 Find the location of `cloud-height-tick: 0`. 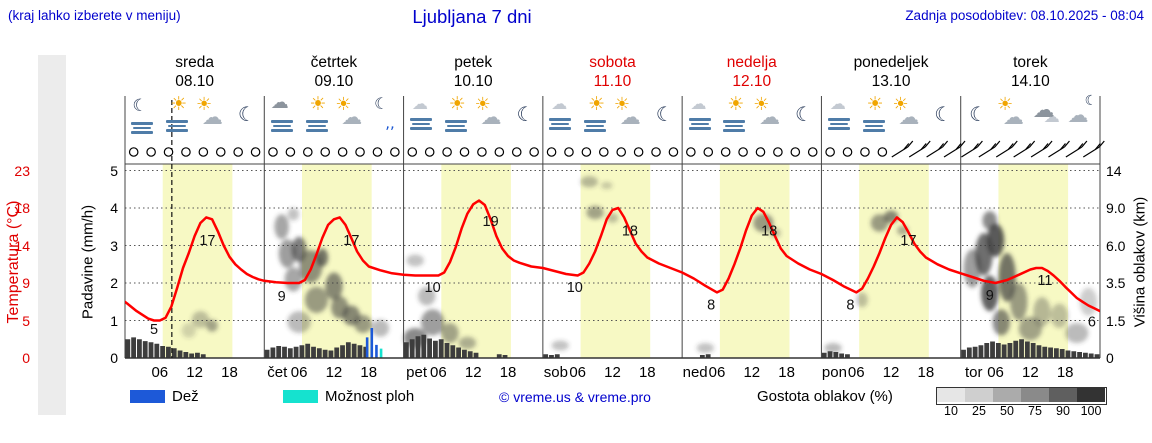

cloud-height-tick: 0 is located at coordinates (1110, 358).